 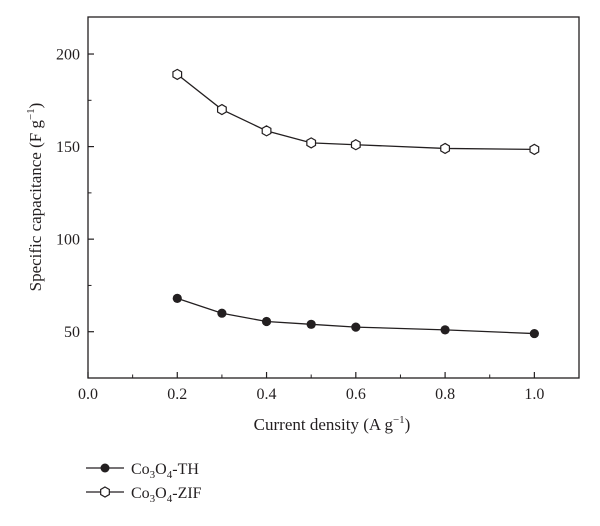 I want to click on legend-label-co3o4-zif: Co3O4-ZIF, so click(x=166, y=495).